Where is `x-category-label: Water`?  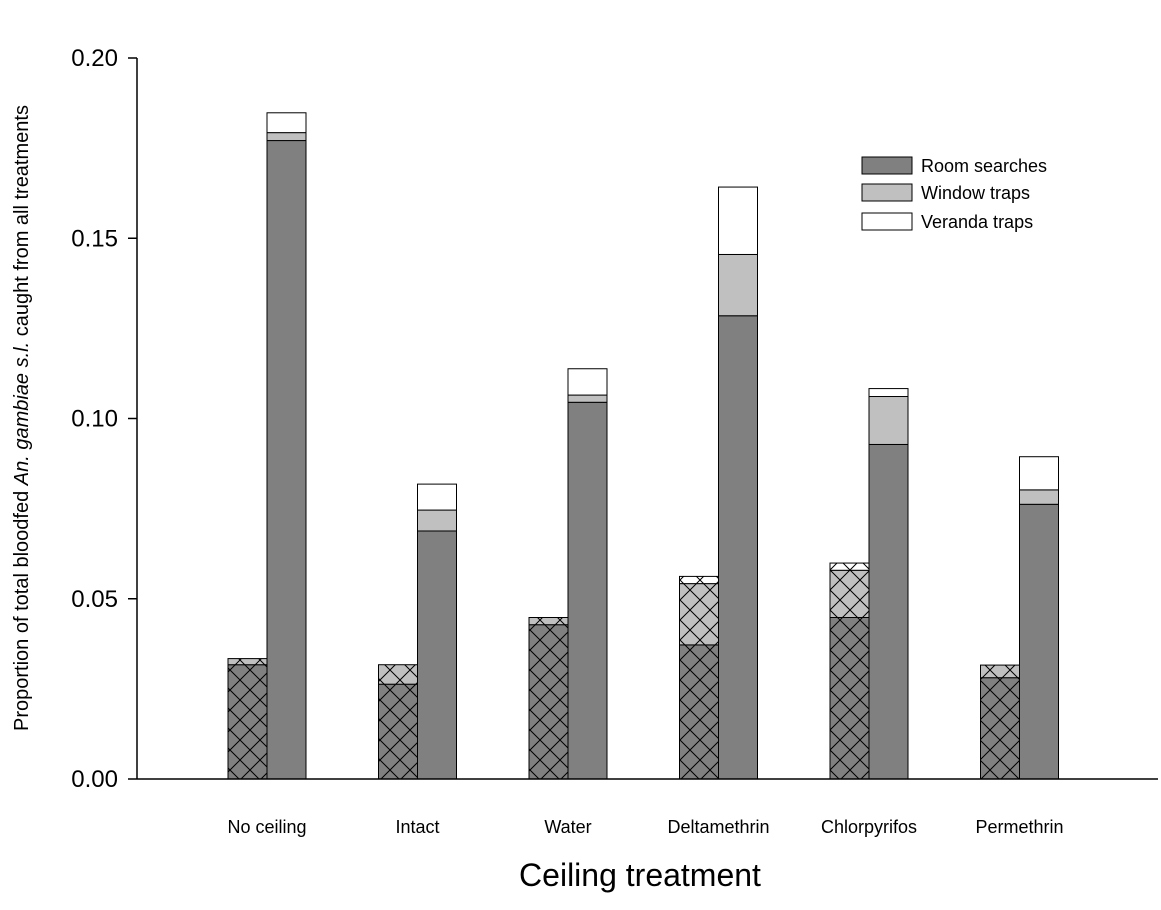
x-category-label: Water is located at coordinates (567, 827).